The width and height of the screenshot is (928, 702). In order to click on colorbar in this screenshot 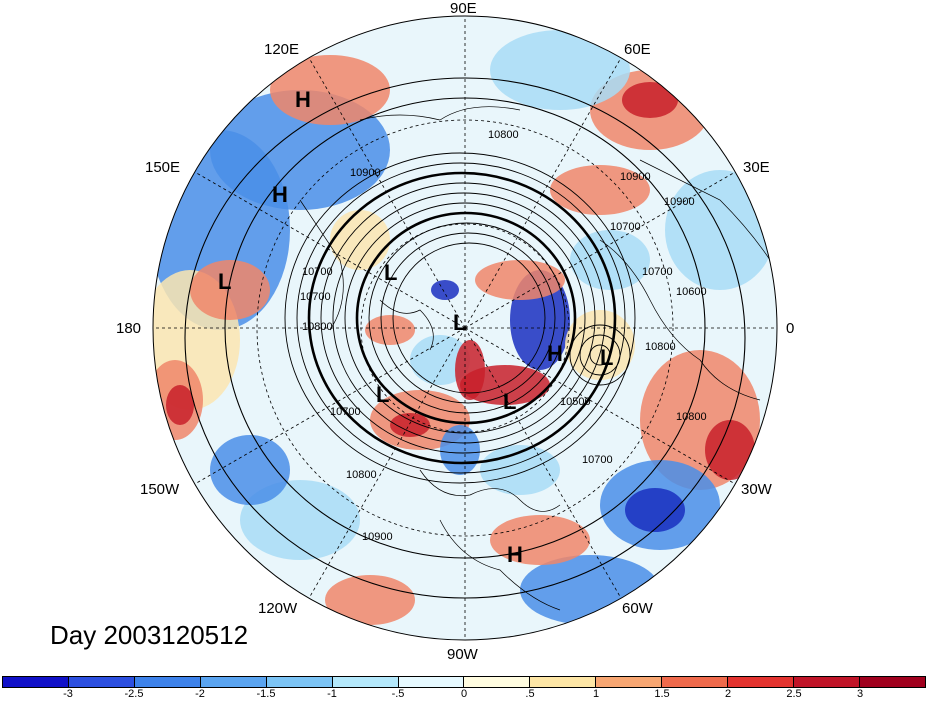, I will do `click(464, 682)`.